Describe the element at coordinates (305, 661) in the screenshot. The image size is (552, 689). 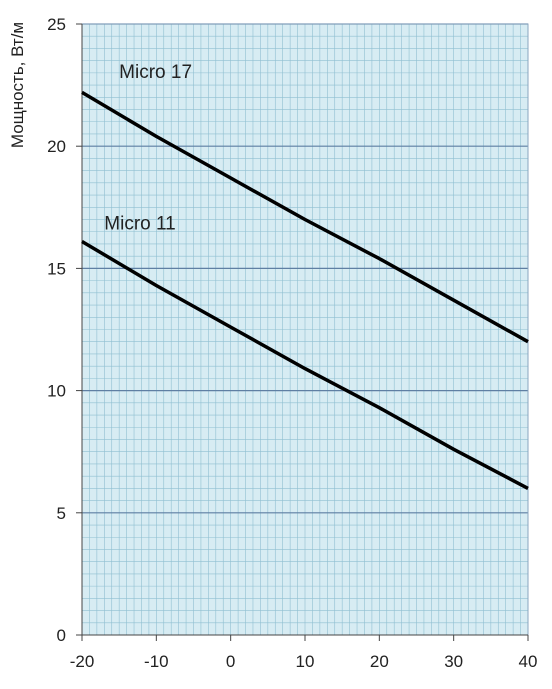
I see `x-tick-label: 10` at that location.